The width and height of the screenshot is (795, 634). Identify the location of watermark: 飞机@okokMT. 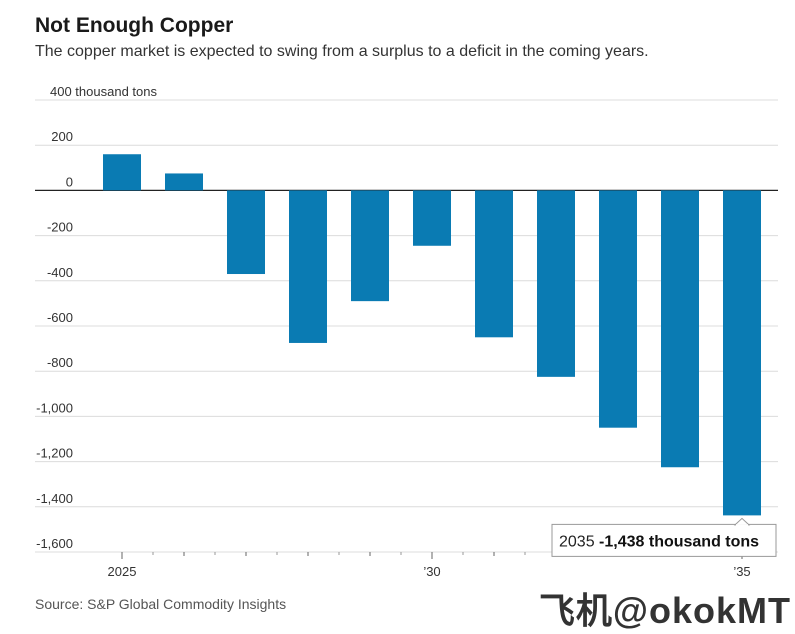
(664, 610).